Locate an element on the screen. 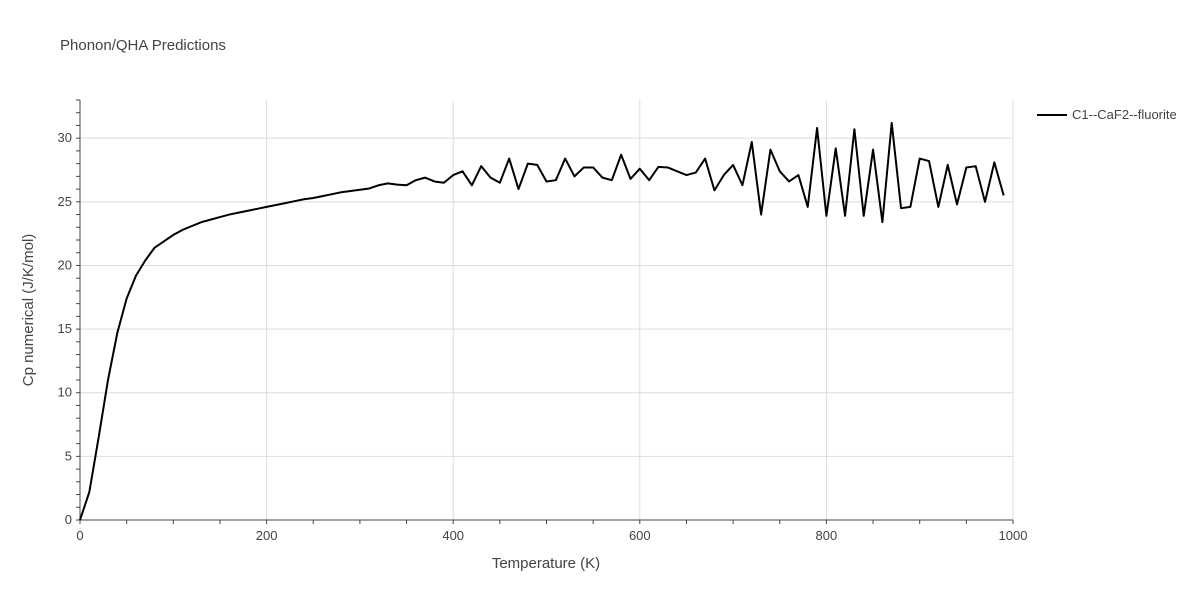  x-tick-label: 0 is located at coordinates (79, 535).